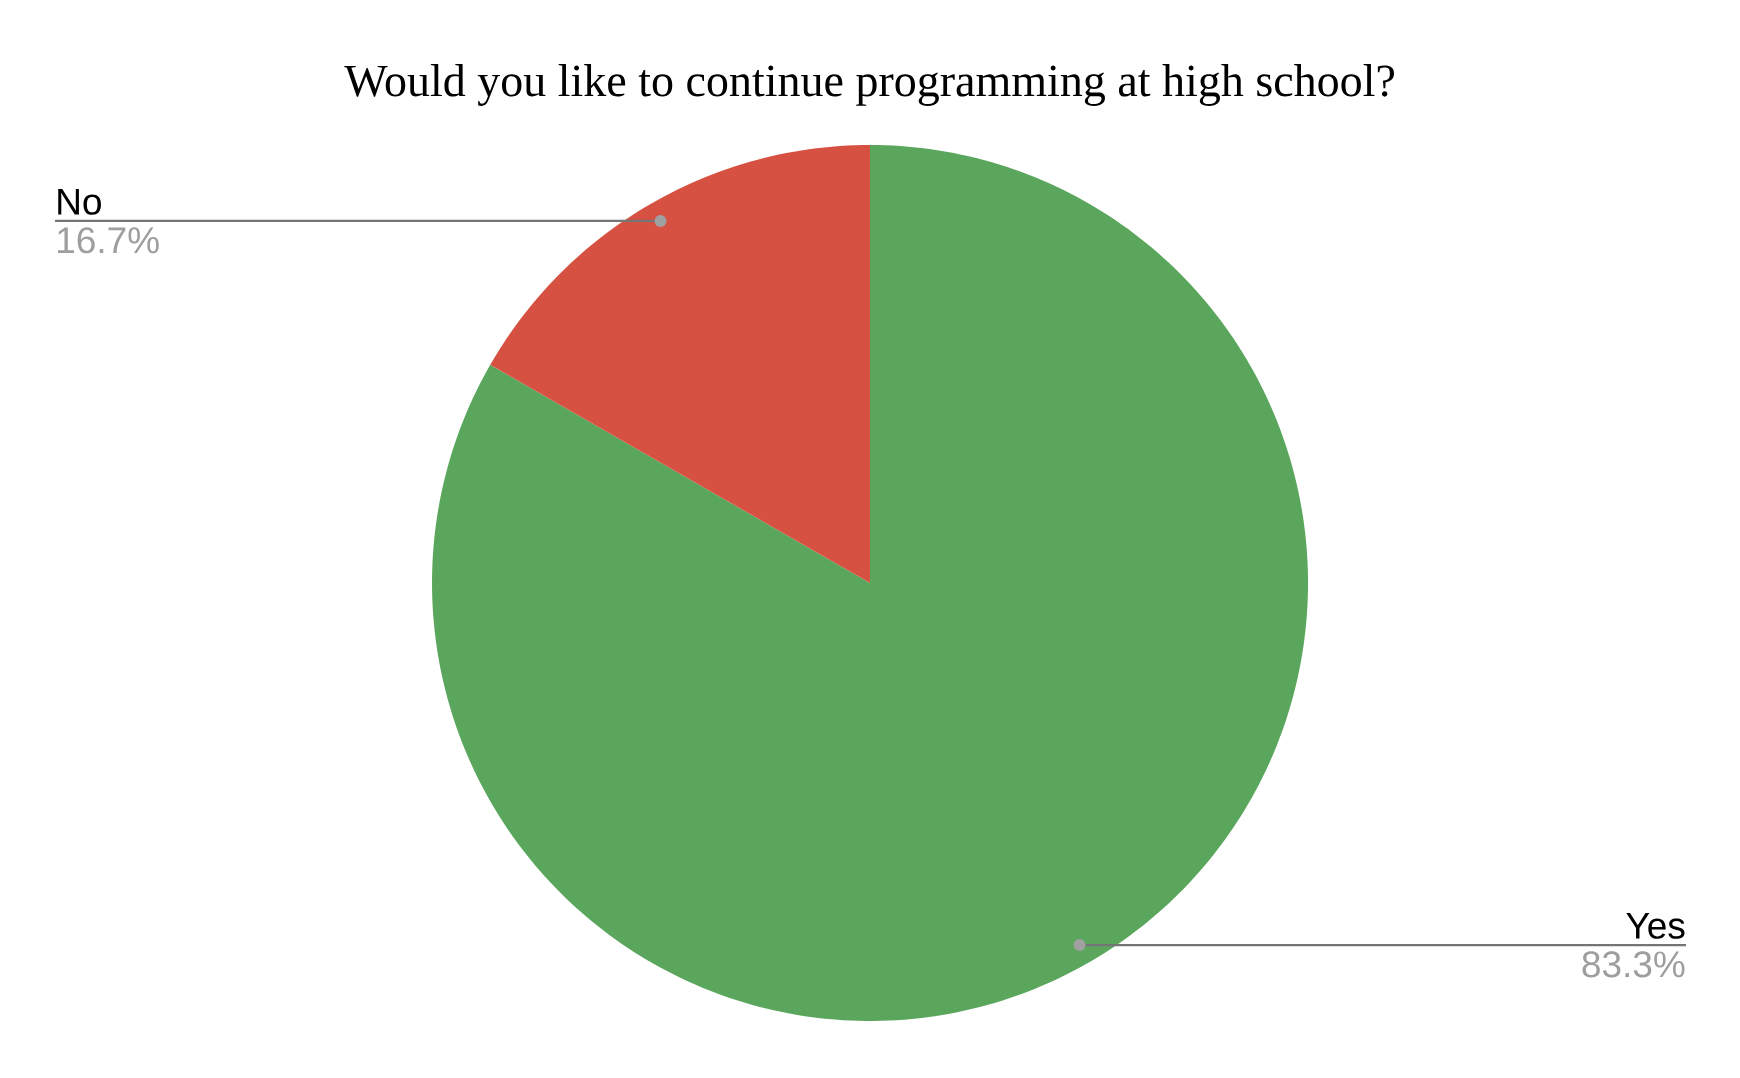 The height and width of the screenshot is (1078, 1740). What do you see at coordinates (79, 201) in the screenshot?
I see `slice-label: No` at bounding box center [79, 201].